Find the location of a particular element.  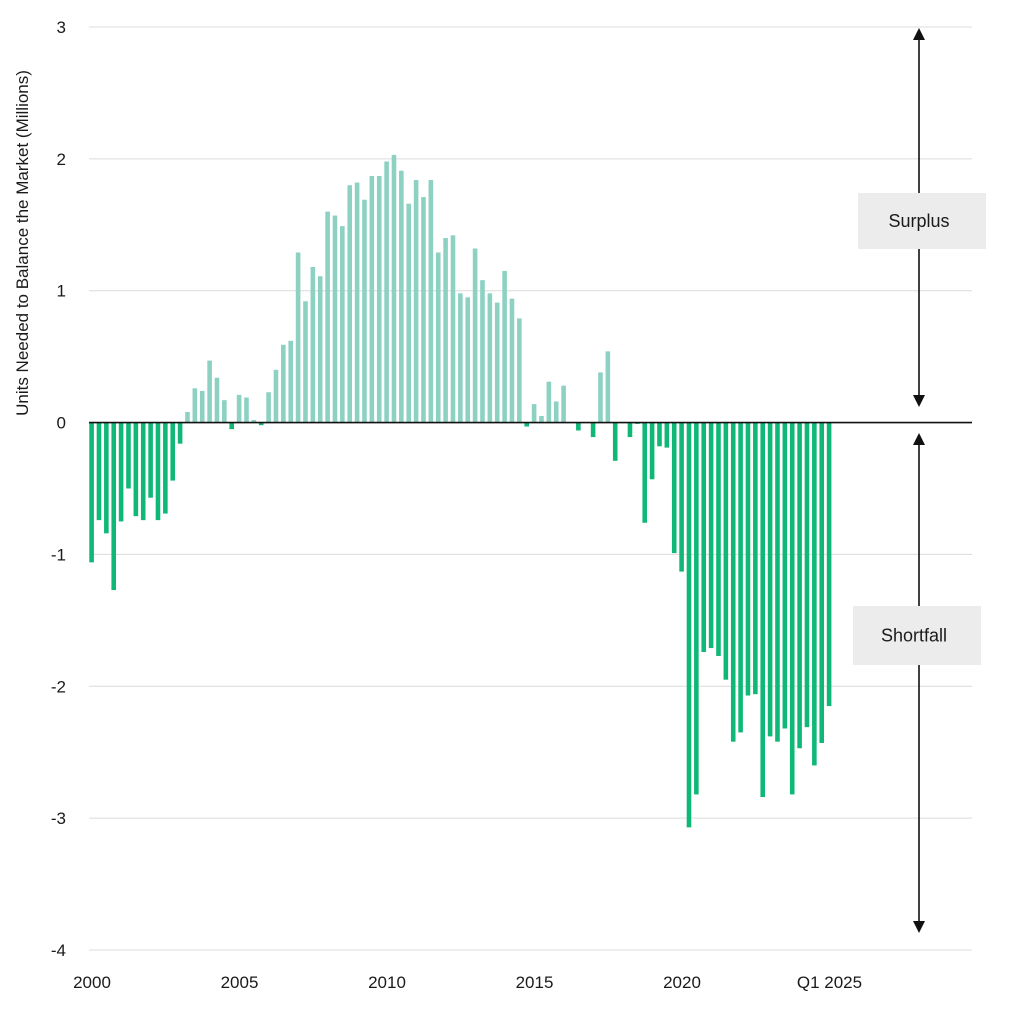

x-tick-label: 2000 is located at coordinates (92, 982).